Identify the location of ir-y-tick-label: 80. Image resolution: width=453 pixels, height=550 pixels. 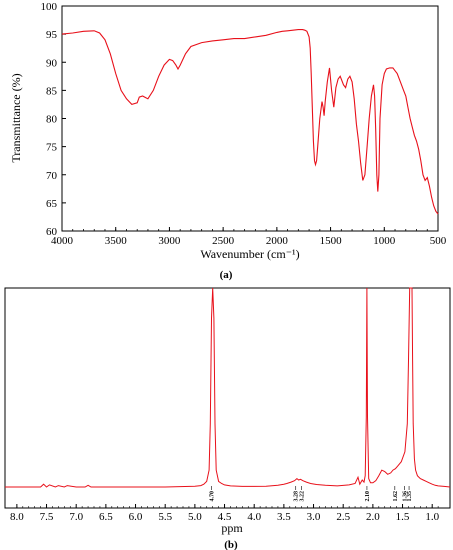
(52, 120).